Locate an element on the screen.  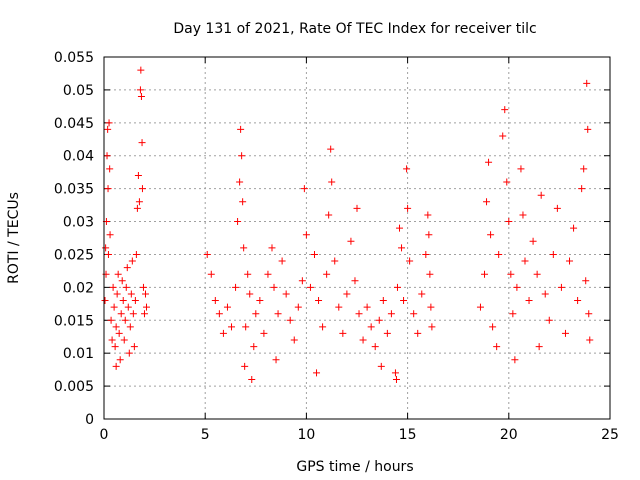
y-tick-label: 0.05 is located at coordinates (78, 91).